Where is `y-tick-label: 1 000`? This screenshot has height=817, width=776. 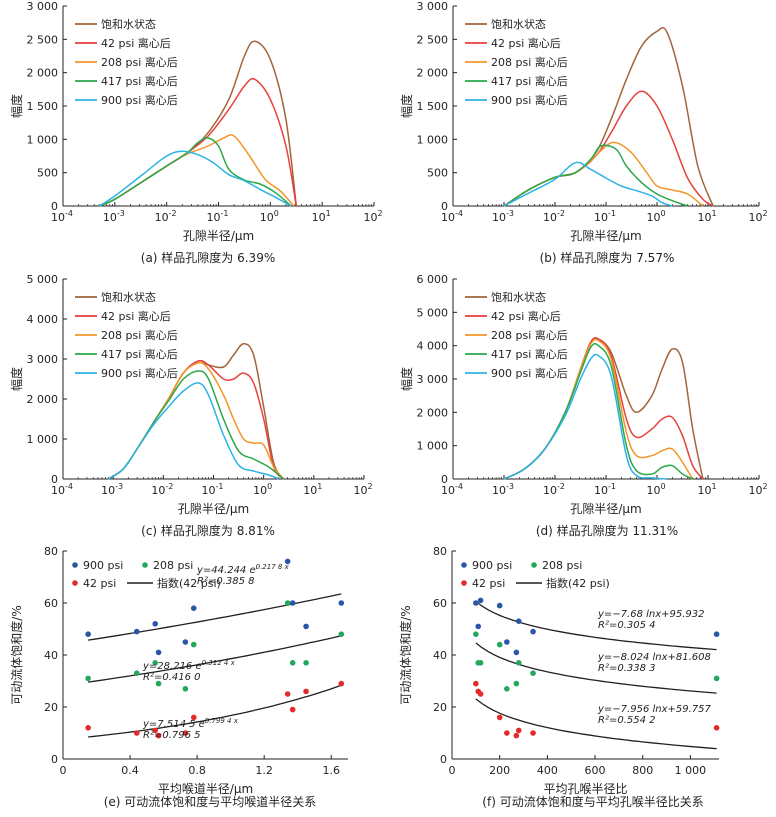 y-tick-label: 1 000 is located at coordinates (433, 446).